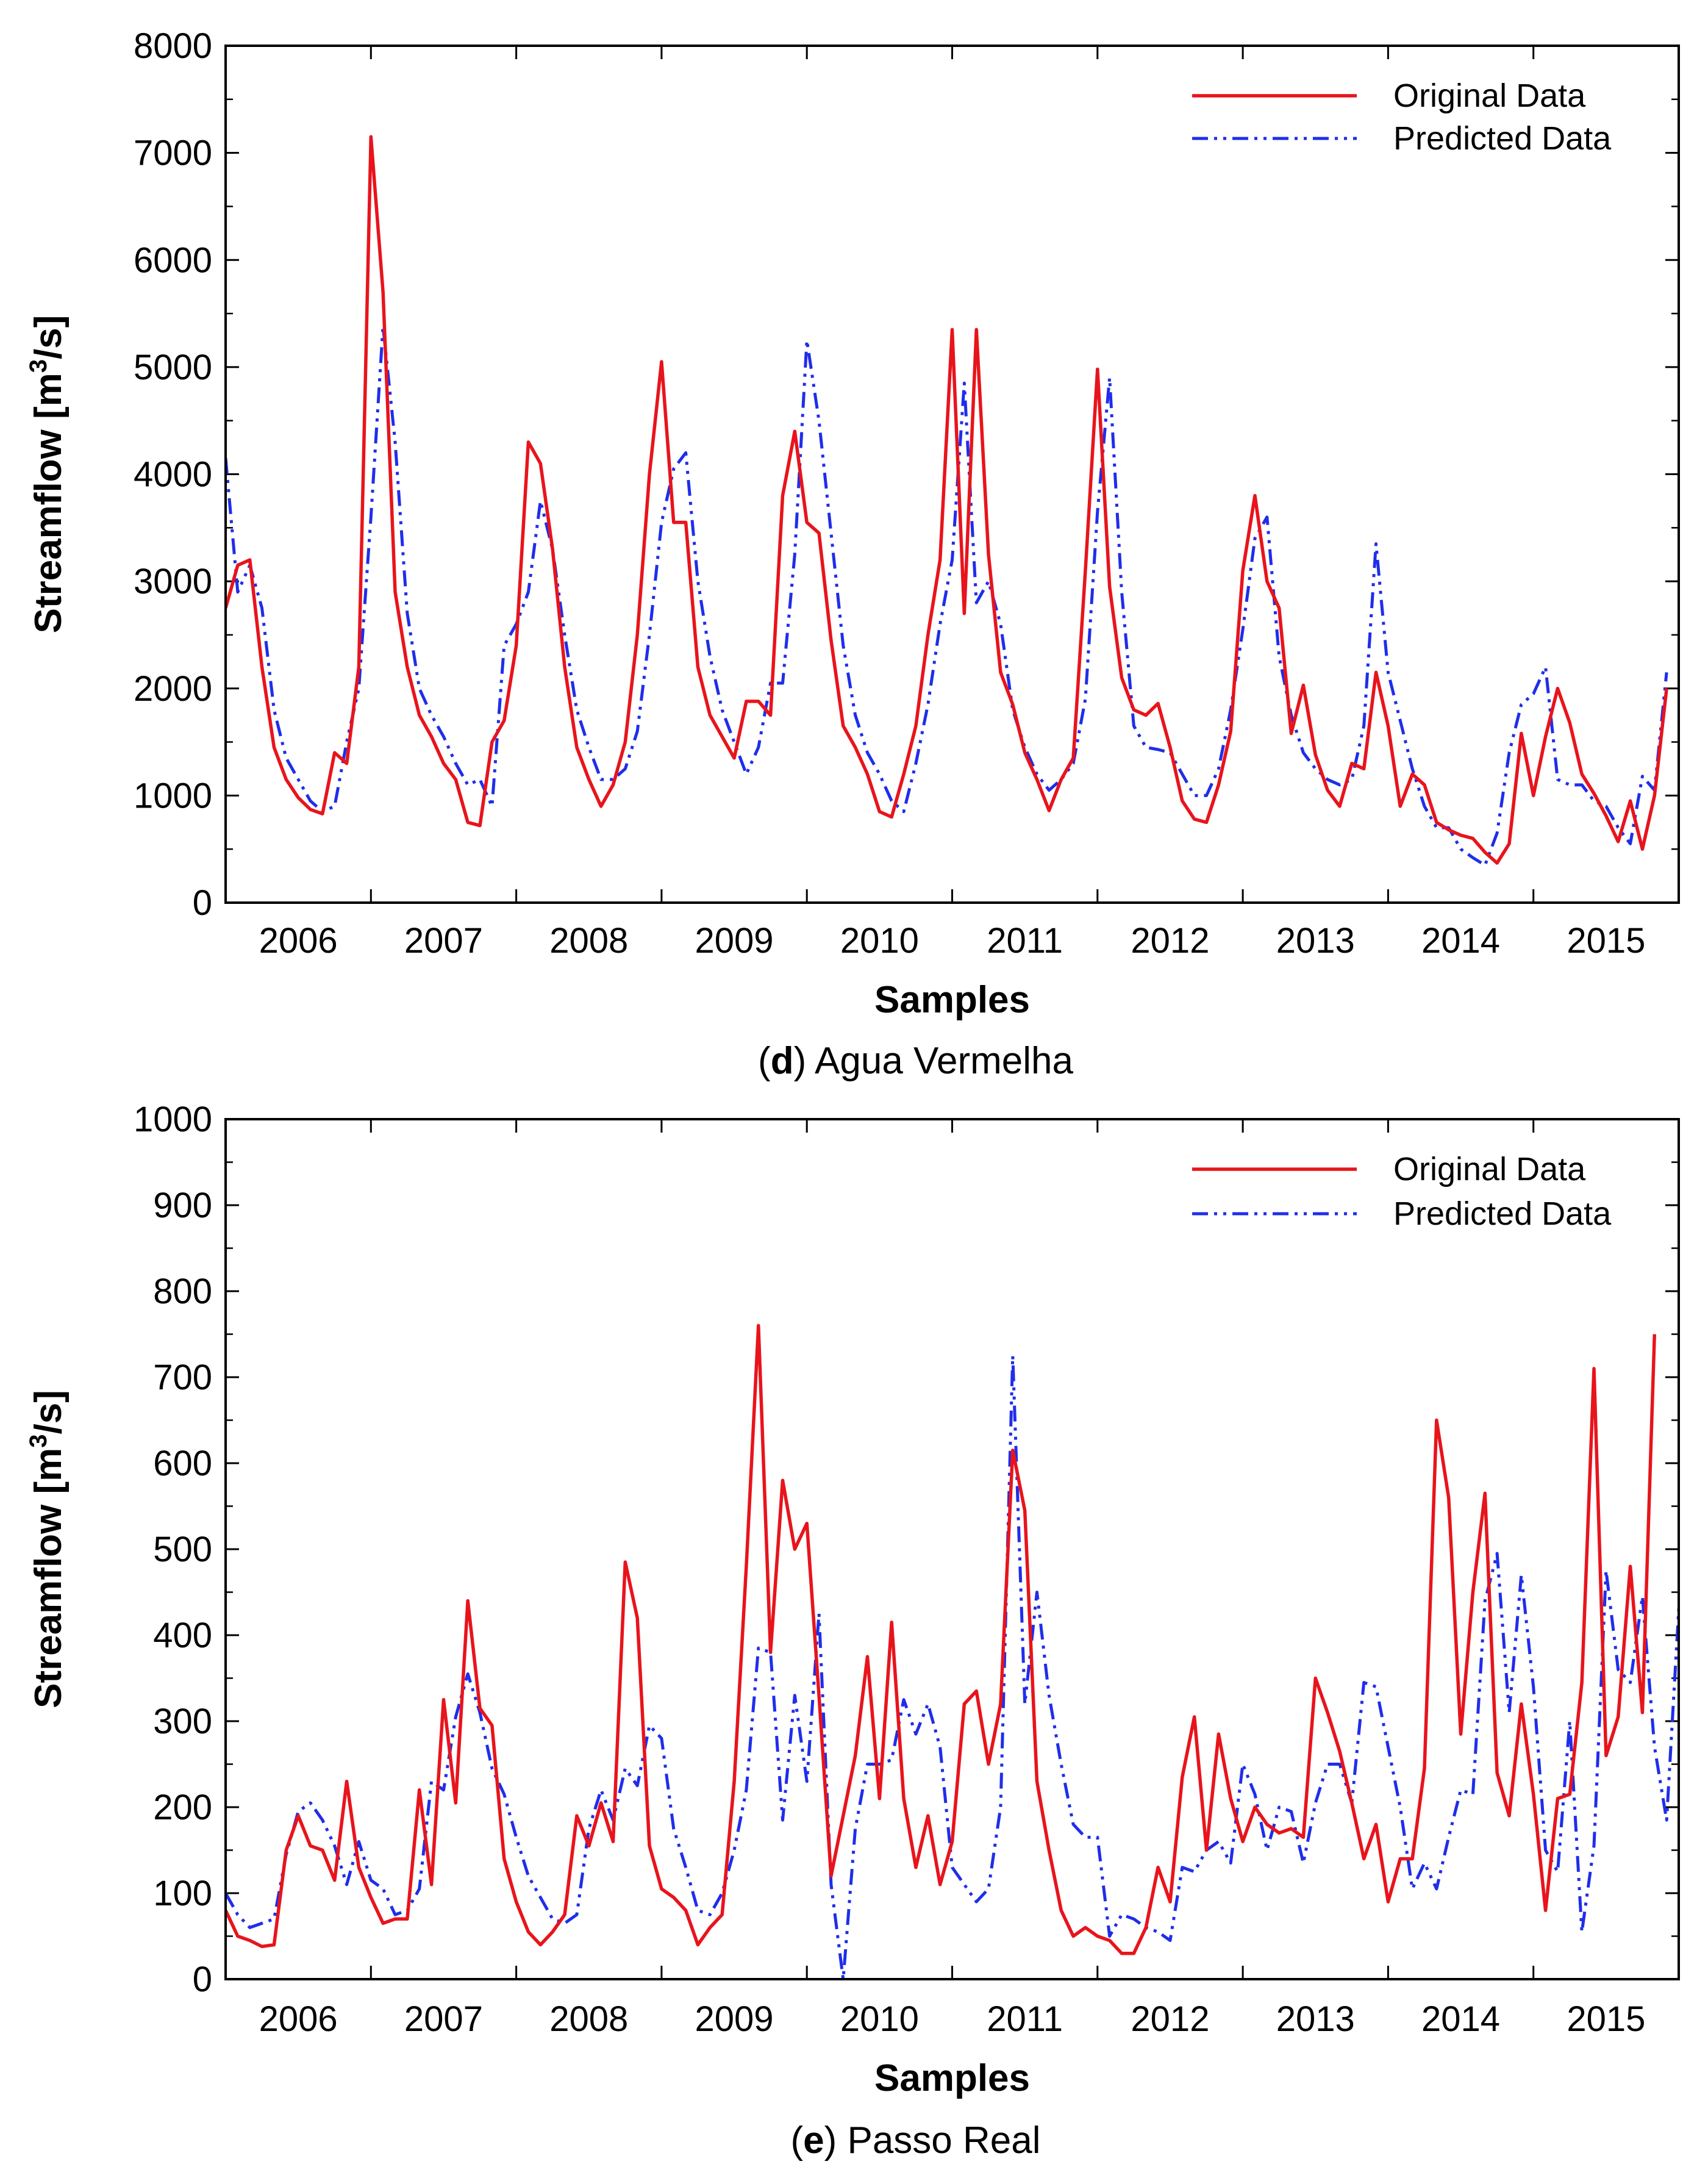 Image resolution: width=1708 pixels, height=2178 pixels. Describe the element at coordinates (173, 368) in the screenshot. I see `y-tick-label: 5000` at that location.